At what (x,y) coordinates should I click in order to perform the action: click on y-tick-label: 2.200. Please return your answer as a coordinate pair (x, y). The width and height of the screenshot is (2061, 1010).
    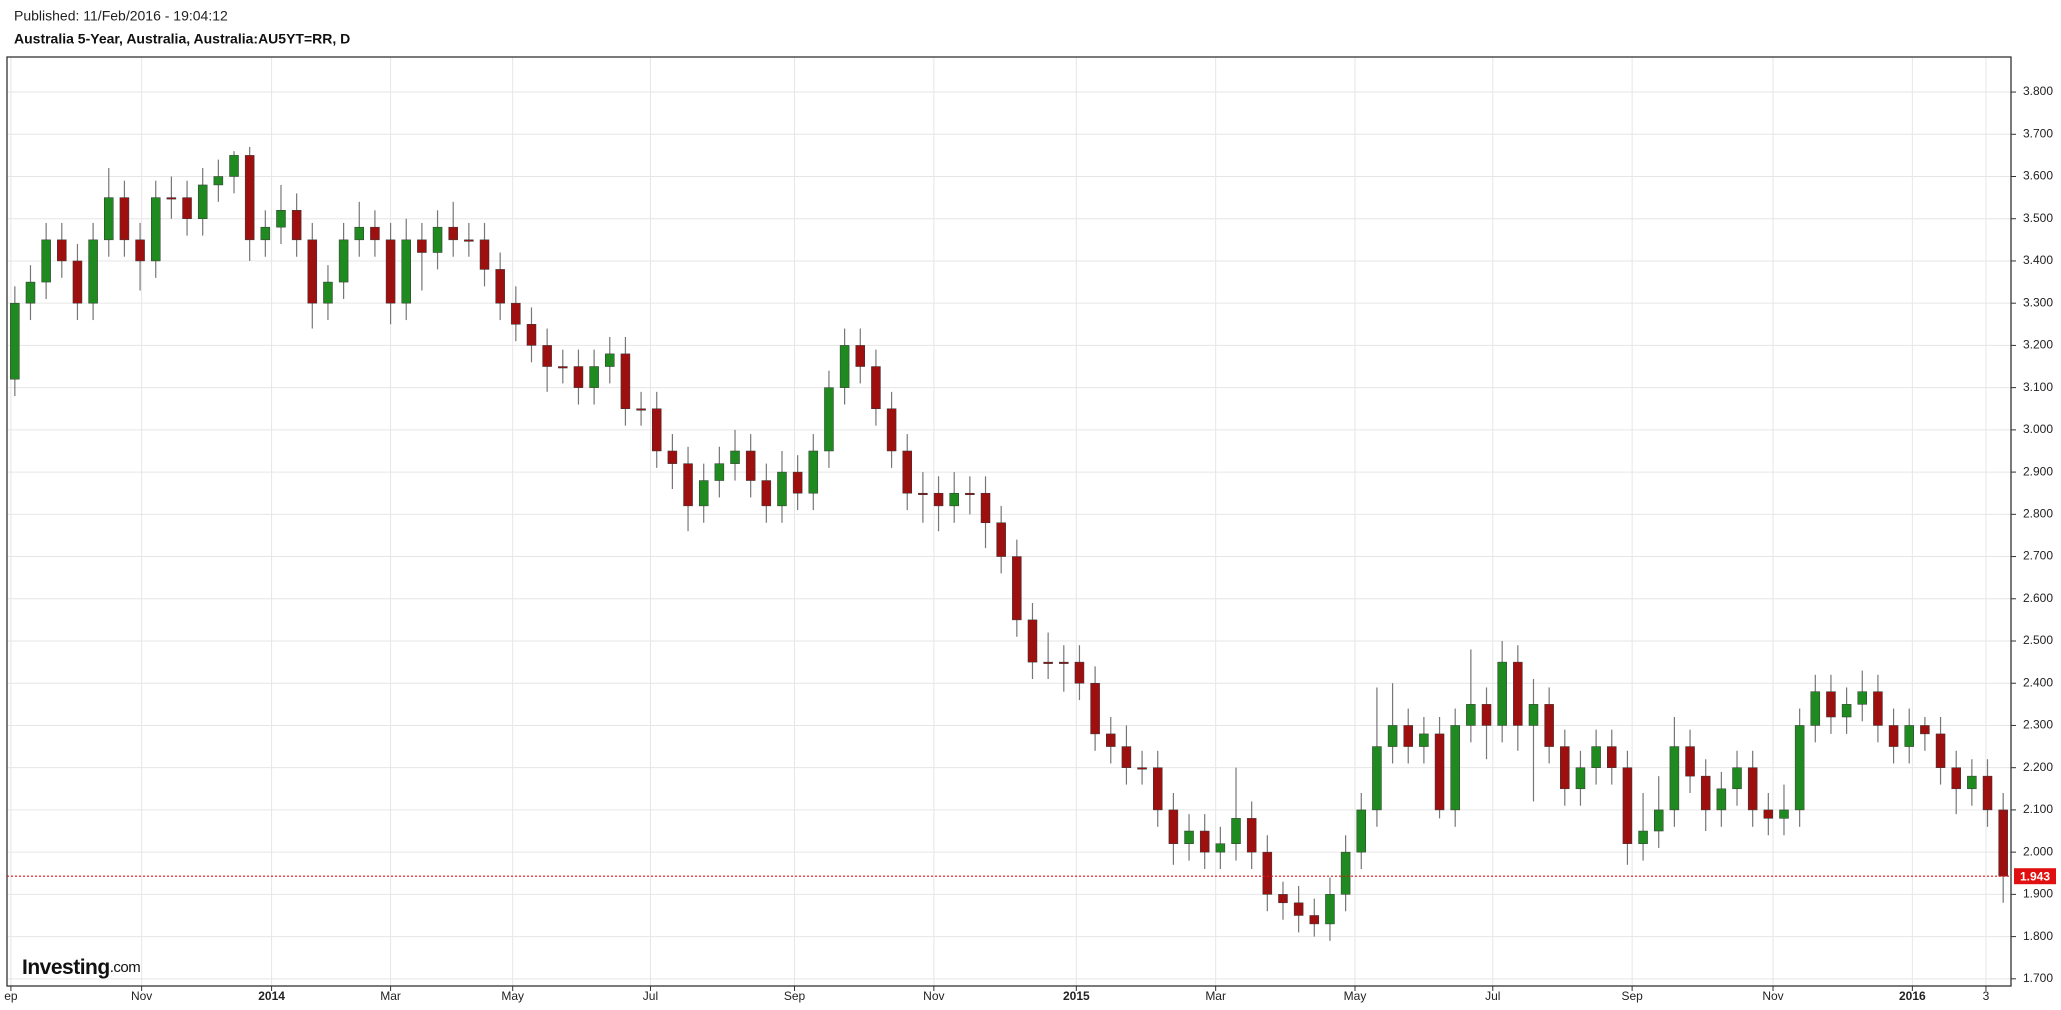
    Looking at the image, I should click on (2038, 767).